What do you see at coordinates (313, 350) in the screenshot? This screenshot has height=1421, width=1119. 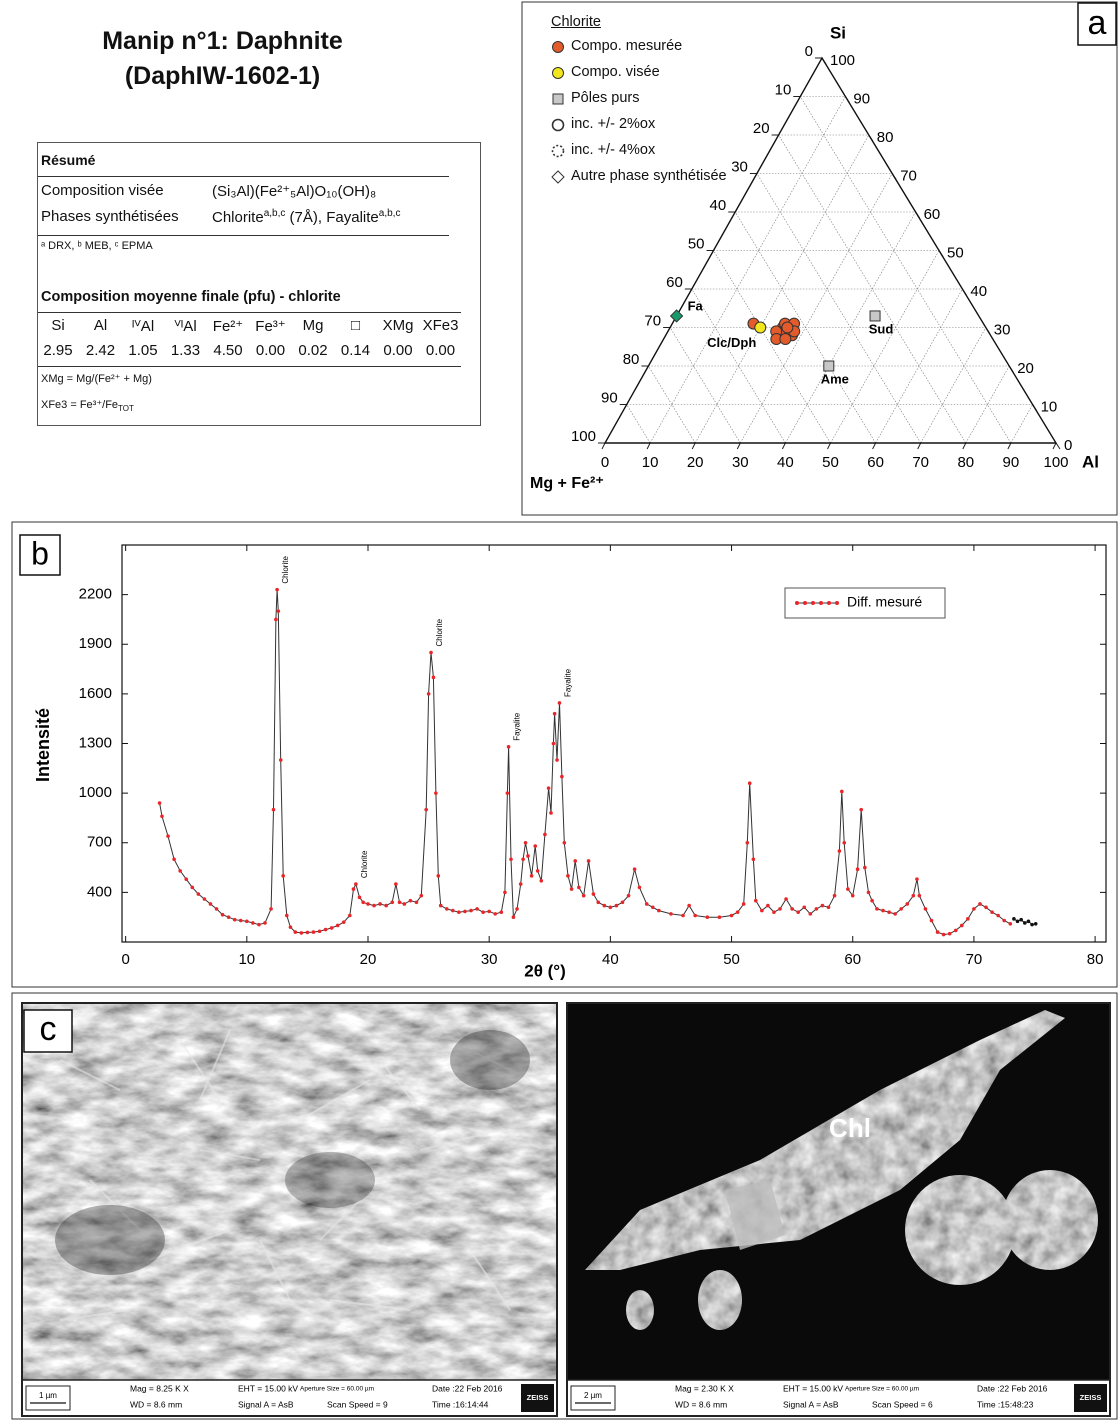 I see `column-value: 0.02` at bounding box center [313, 350].